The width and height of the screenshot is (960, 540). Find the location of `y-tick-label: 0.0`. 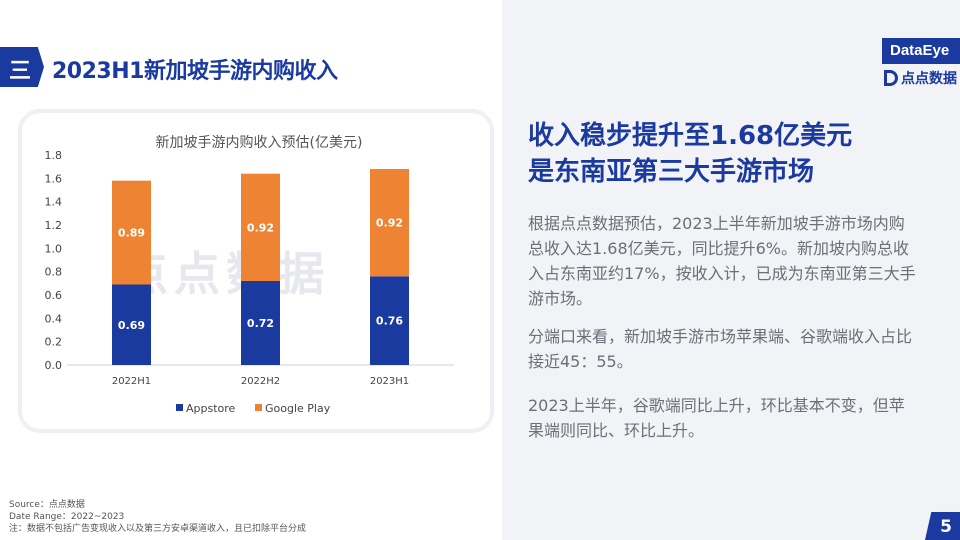

y-tick-label: 0.0 is located at coordinates (54, 365).